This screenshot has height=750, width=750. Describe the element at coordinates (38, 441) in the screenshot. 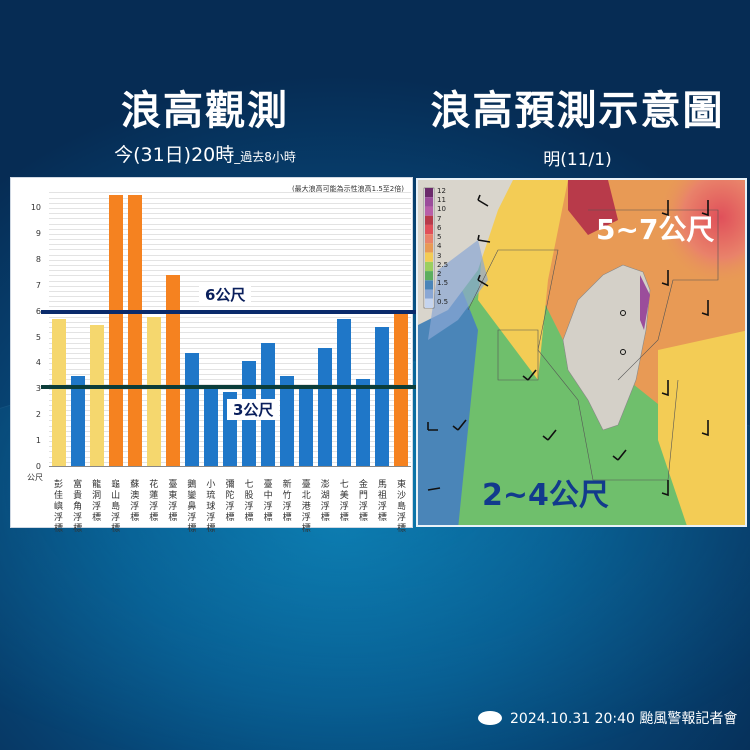

I see `y-tick-label: 1` at that location.